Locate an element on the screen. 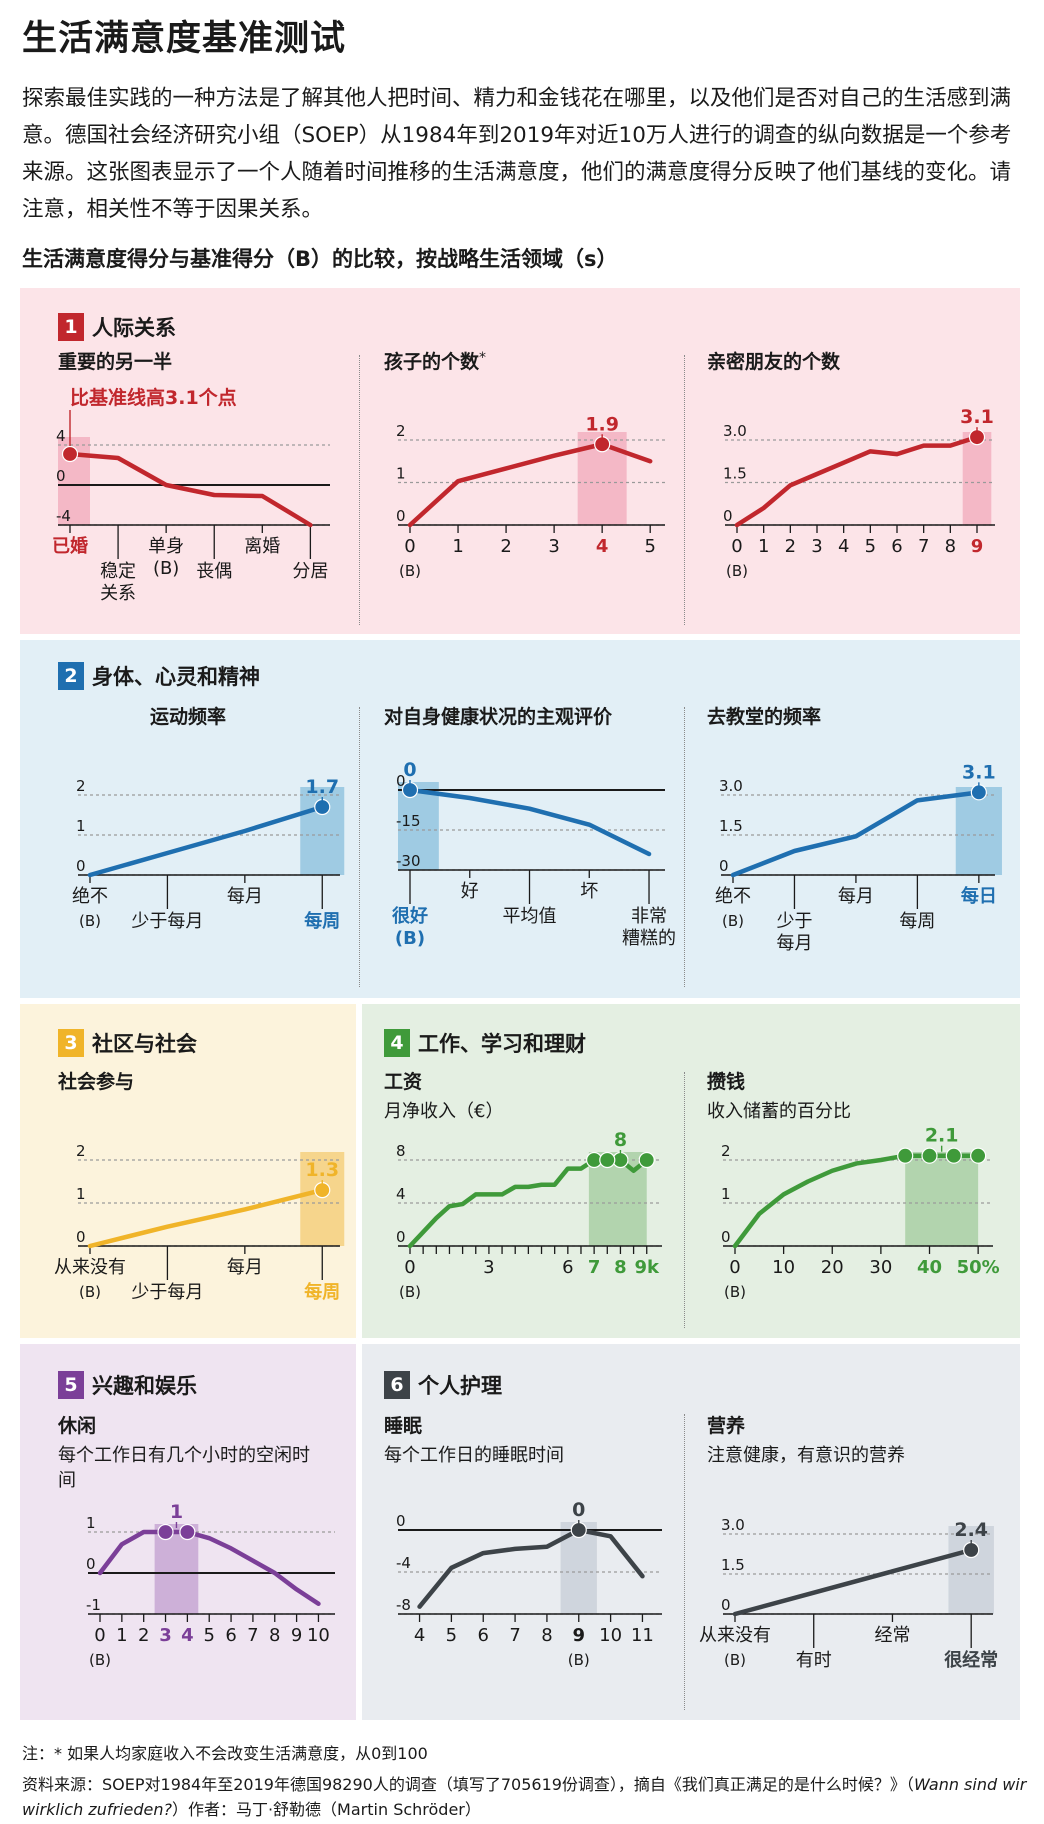 The width and height of the screenshot is (1044, 1824). chart-title: 运动频率 is located at coordinates (188, 716).